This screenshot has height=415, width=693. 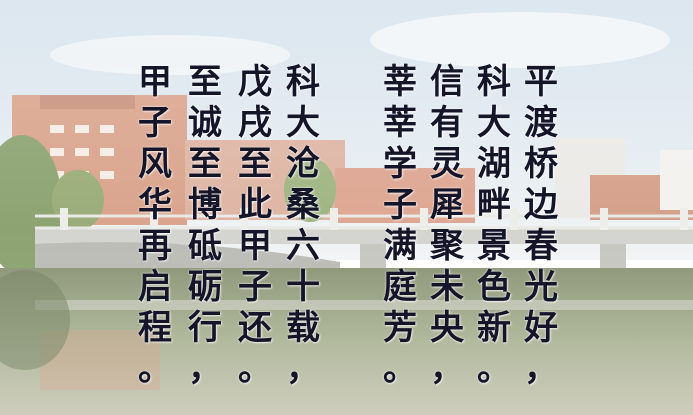 I want to click on building-right-brick, so click(x=405, y=195).